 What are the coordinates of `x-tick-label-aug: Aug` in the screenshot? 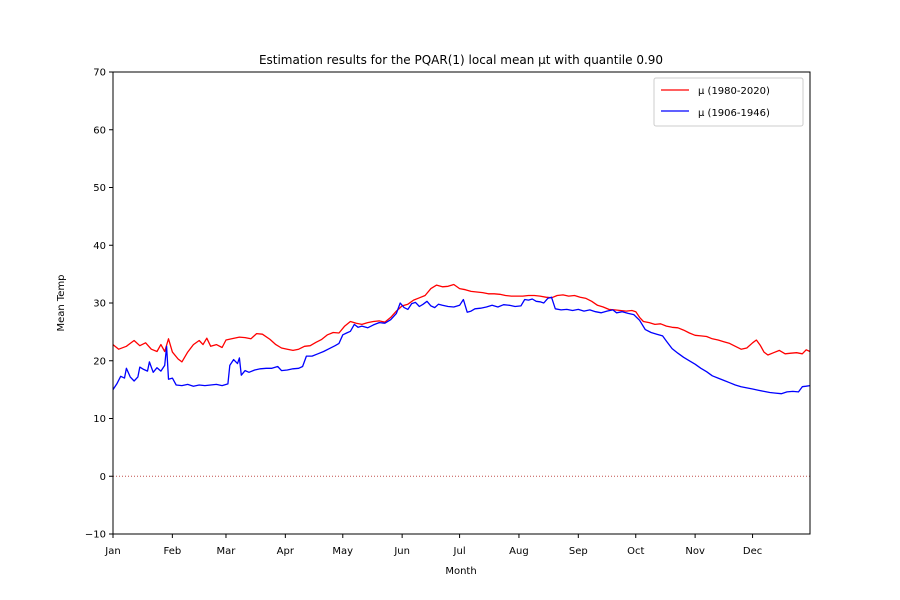 It's located at (519, 551).